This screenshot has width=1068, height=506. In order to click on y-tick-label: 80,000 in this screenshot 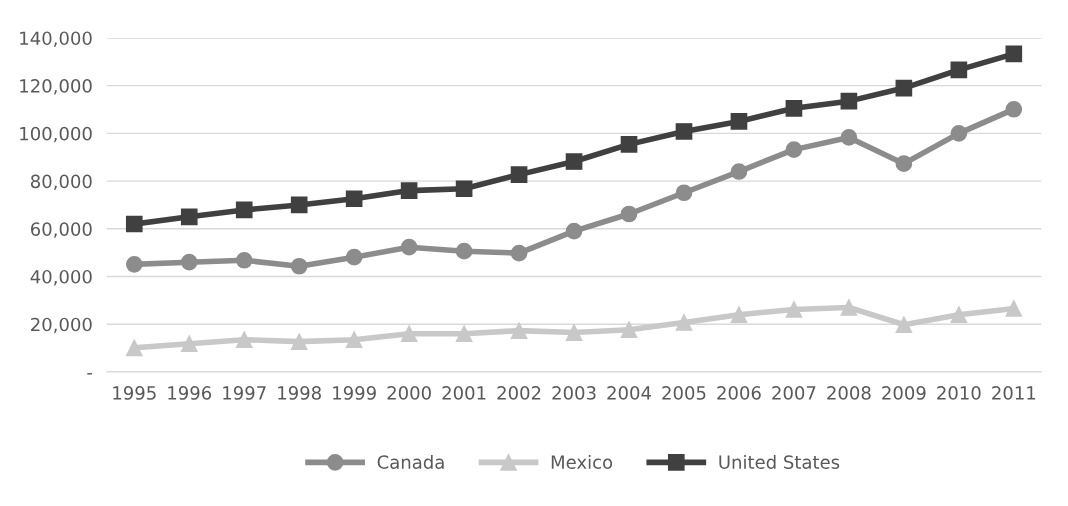, I will do `click(61, 182)`.